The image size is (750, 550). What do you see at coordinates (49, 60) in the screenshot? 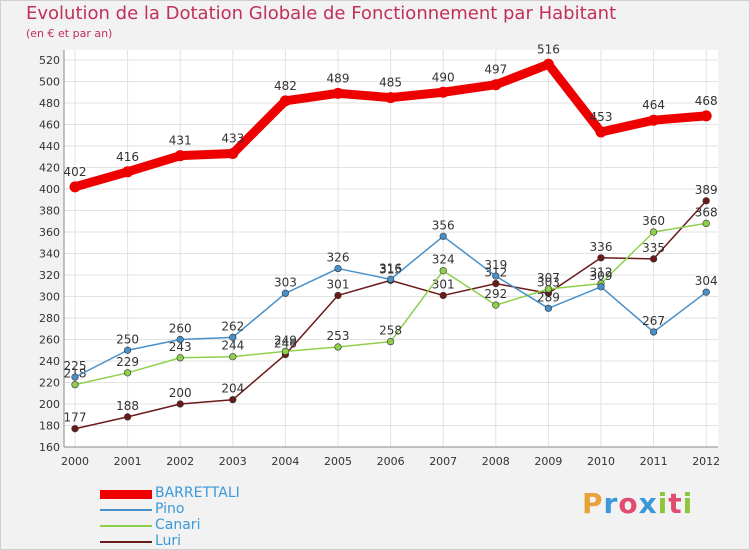
I see `y-tick-label: 520` at bounding box center [49, 60].